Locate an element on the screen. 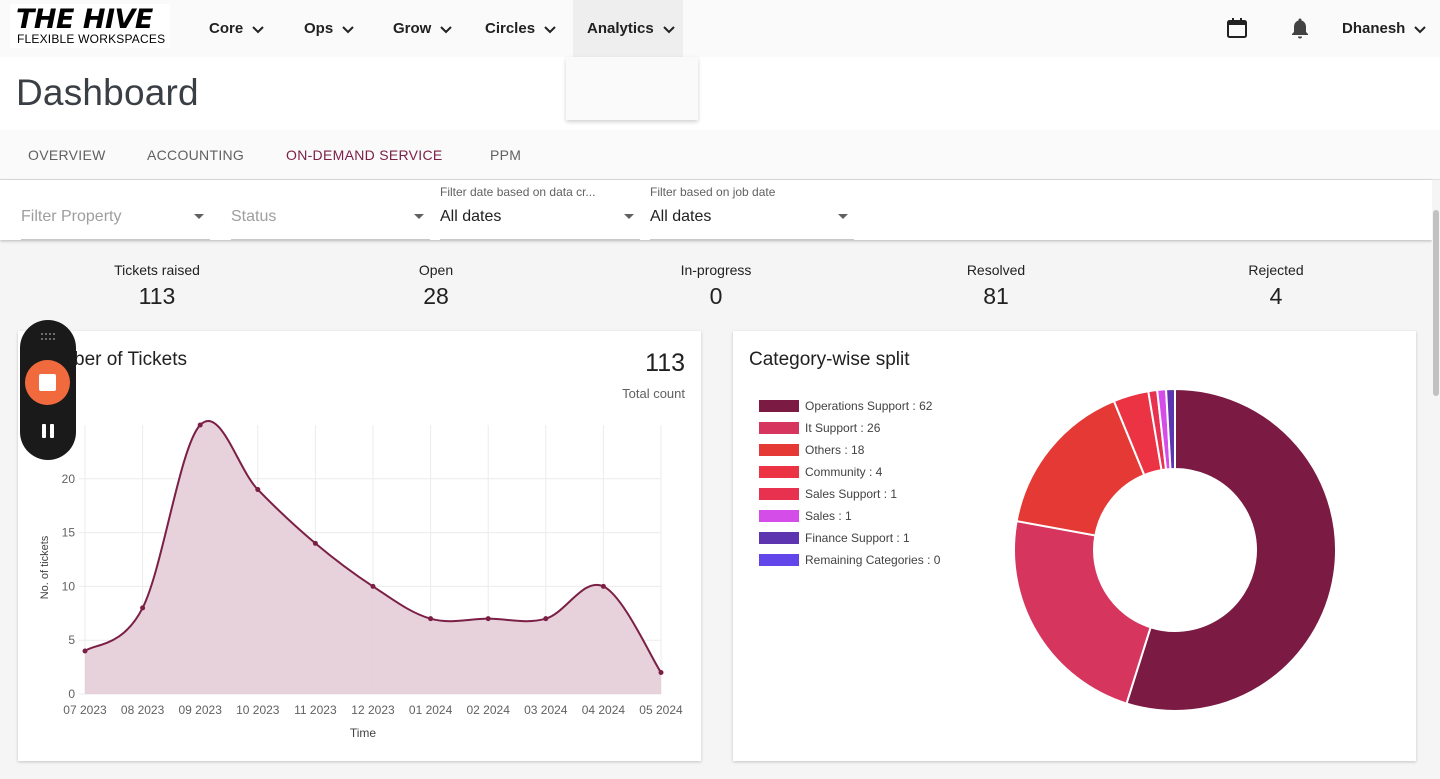 Image resolution: width=1440 pixels, height=779 pixels. nav-circles: Circles is located at coordinates (521, 28).